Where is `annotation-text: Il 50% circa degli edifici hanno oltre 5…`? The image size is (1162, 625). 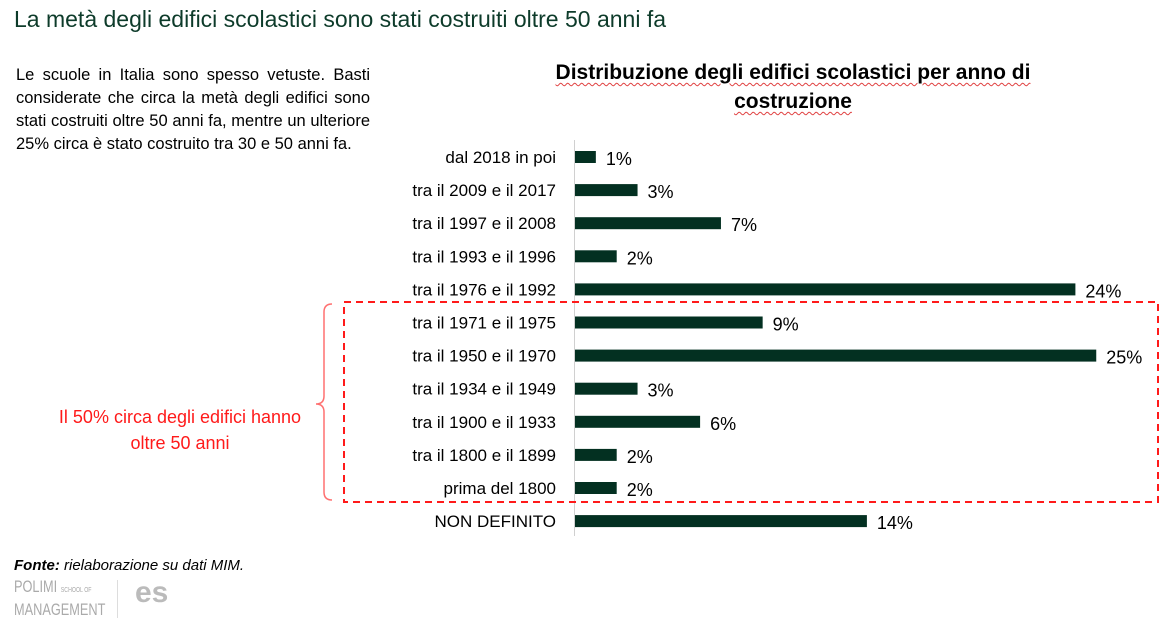 annotation-text: Il 50% circa degli edifici hanno oltre 5… is located at coordinates (180, 430).